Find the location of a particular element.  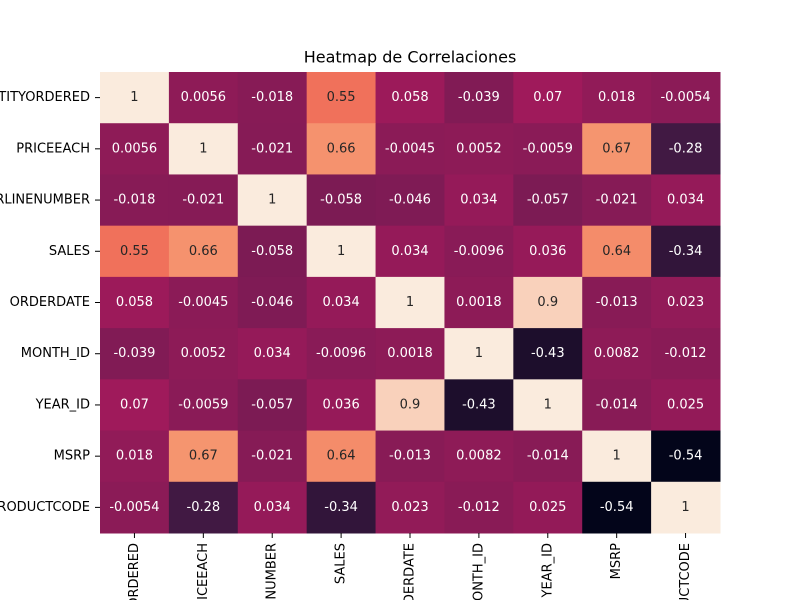

y-tick-label: SALES is located at coordinates (69, 251).